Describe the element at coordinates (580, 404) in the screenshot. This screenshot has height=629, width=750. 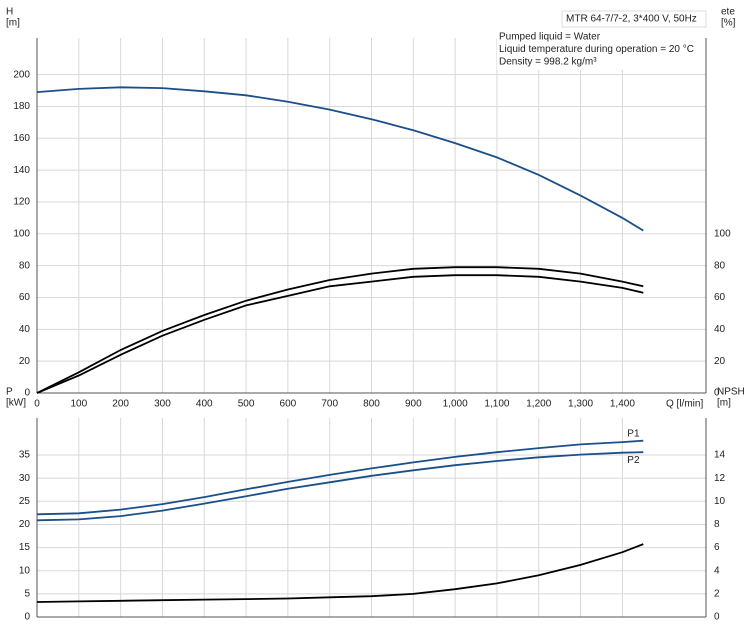
I see `x-tick-label: 1,300` at that location.